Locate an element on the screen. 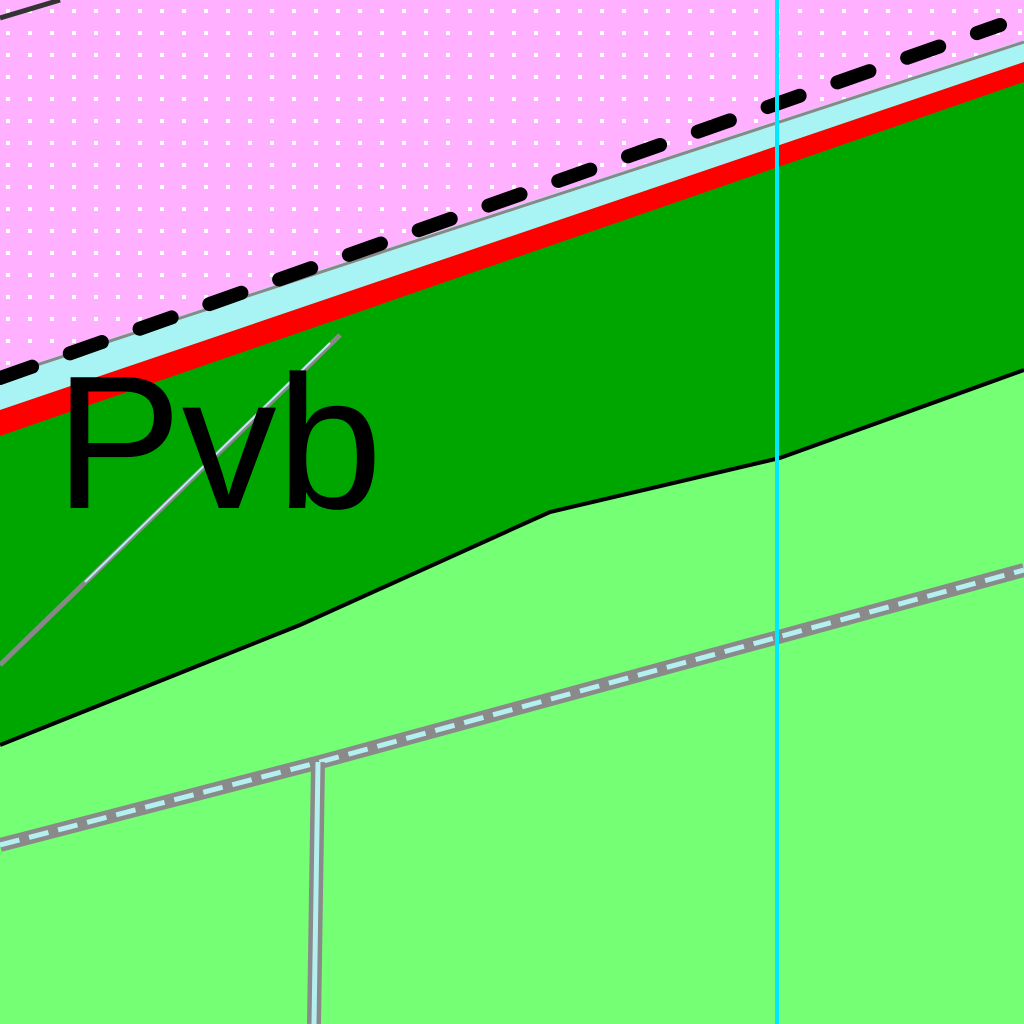 This screenshot has width=1024, height=1024. road-branch-inner is located at coordinates (316, 892).